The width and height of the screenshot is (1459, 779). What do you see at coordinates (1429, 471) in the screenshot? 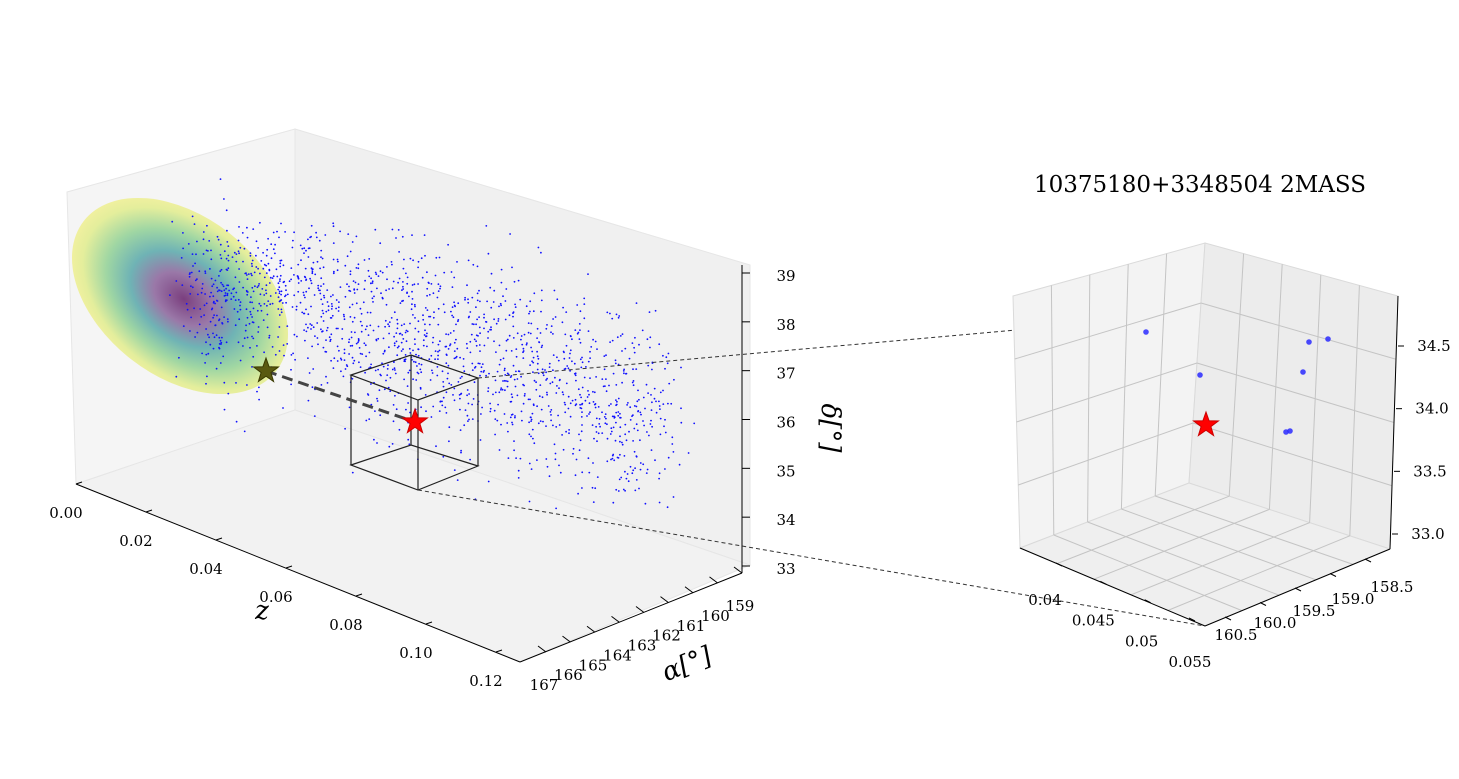
I see `zoom-delta-tick-label: 33.5` at bounding box center [1429, 471].